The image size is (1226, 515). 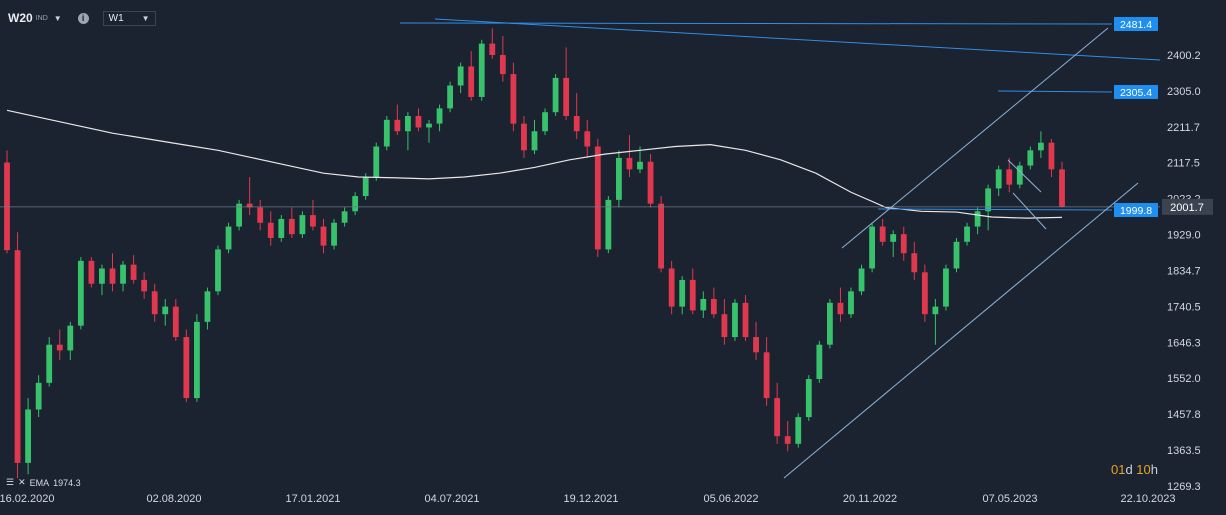 What do you see at coordinates (1184, 236) in the screenshot?
I see `y-tick-label: 1929.0` at bounding box center [1184, 236].